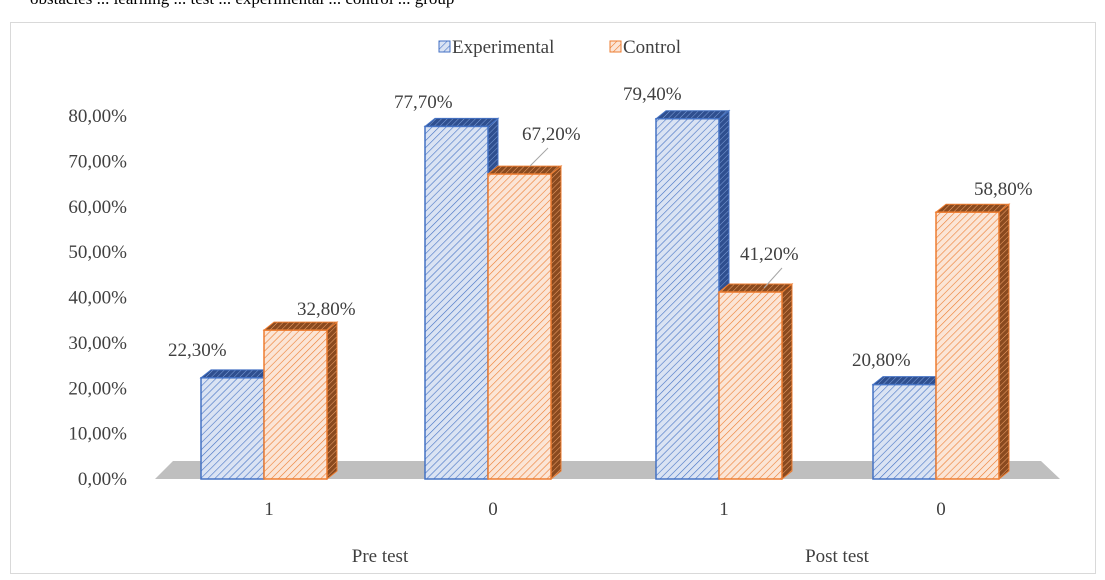  Describe the element at coordinates (102, 479) in the screenshot. I see `y-tick-label: 0,00%` at that location.